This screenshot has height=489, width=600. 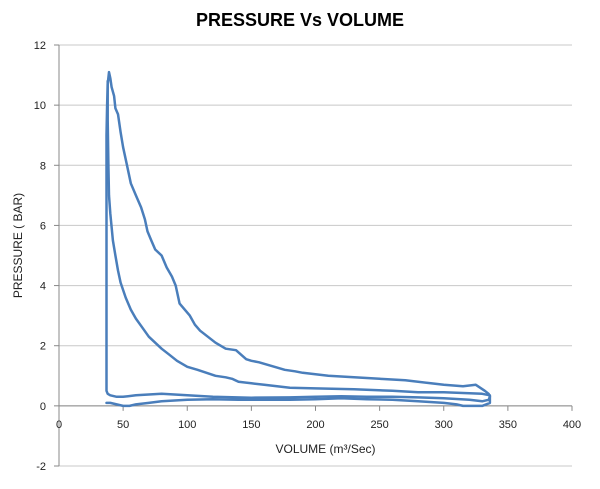 What do you see at coordinates (43, 287) in the screenshot?
I see `y-tick-label: 4` at bounding box center [43, 287].